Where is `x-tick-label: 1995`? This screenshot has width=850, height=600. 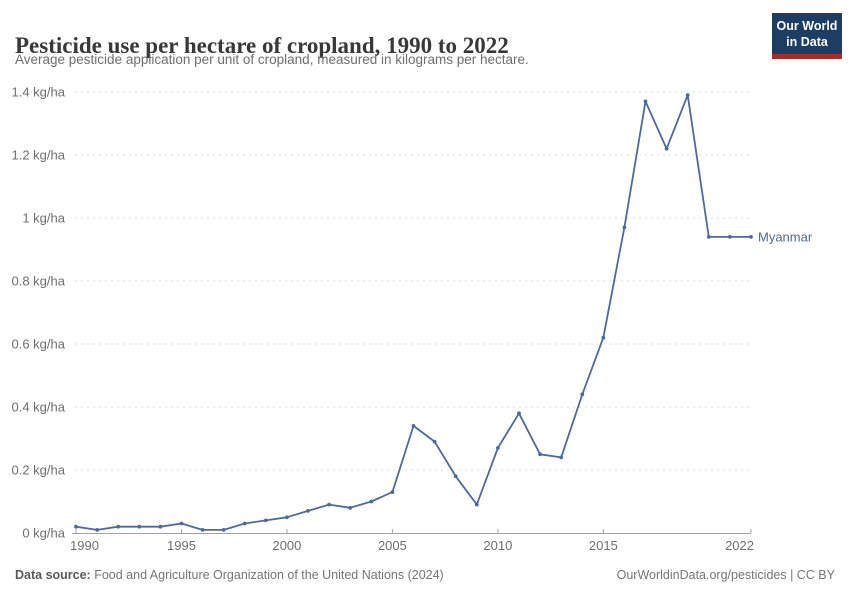
x-tick-label: 1995 is located at coordinates (181, 545).